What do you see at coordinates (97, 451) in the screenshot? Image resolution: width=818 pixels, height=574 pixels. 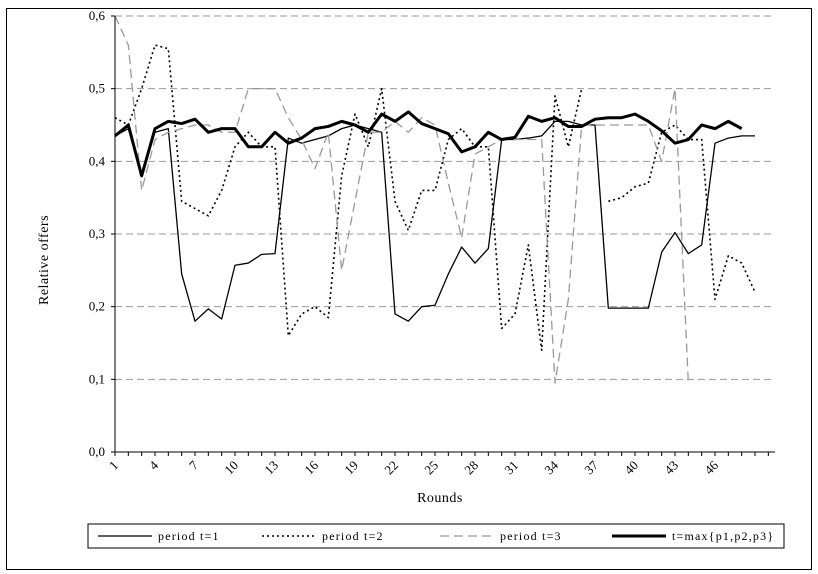 I see `y-tick-label: 0,0` at bounding box center [97, 451].